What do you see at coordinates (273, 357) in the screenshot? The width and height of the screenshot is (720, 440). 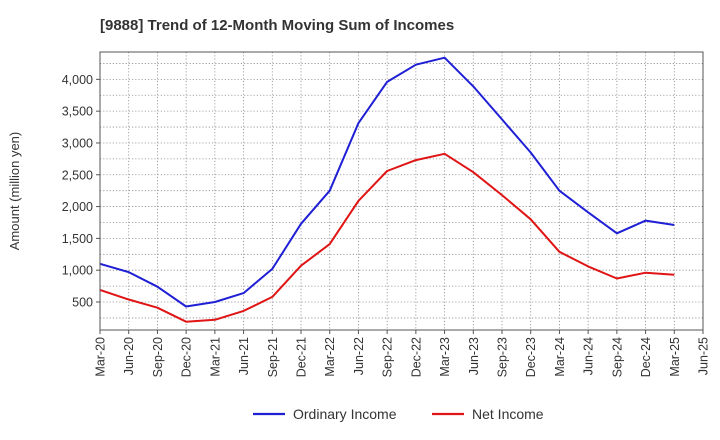 I see `x-tick-label: Sep-21` at bounding box center [273, 357].